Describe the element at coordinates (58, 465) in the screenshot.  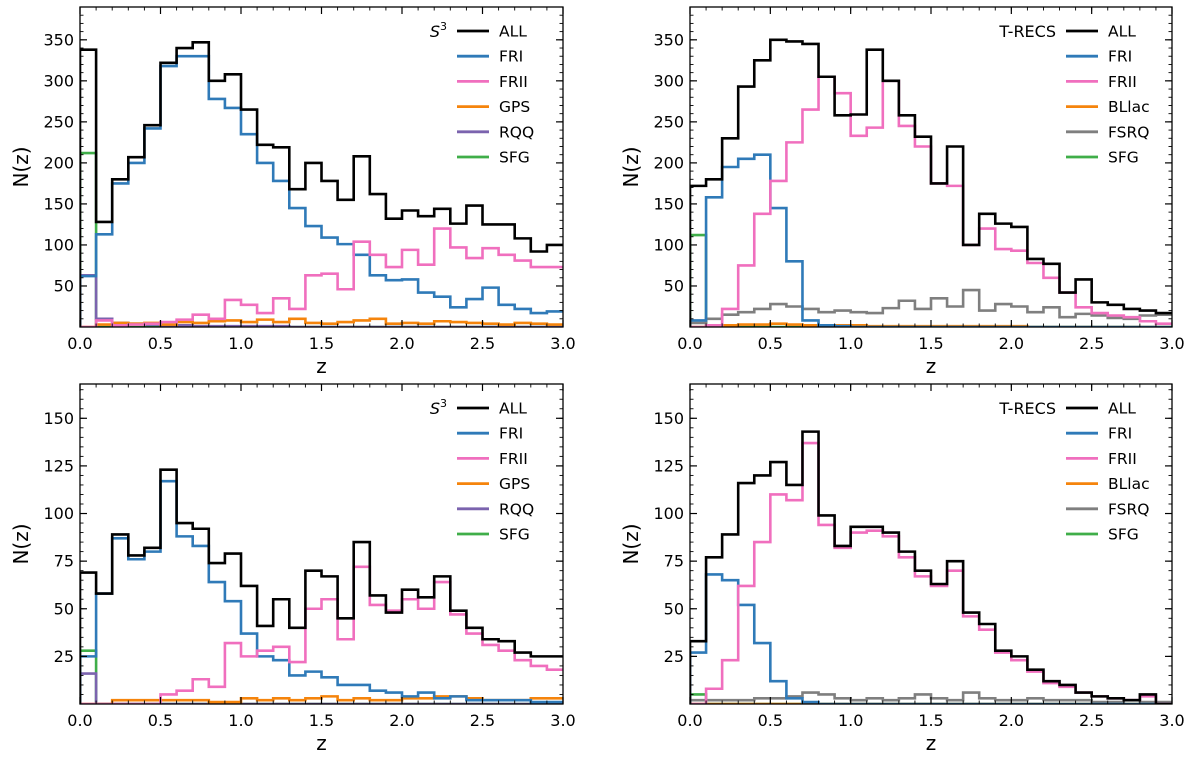
I see `y-tick-label: 125` at that location.